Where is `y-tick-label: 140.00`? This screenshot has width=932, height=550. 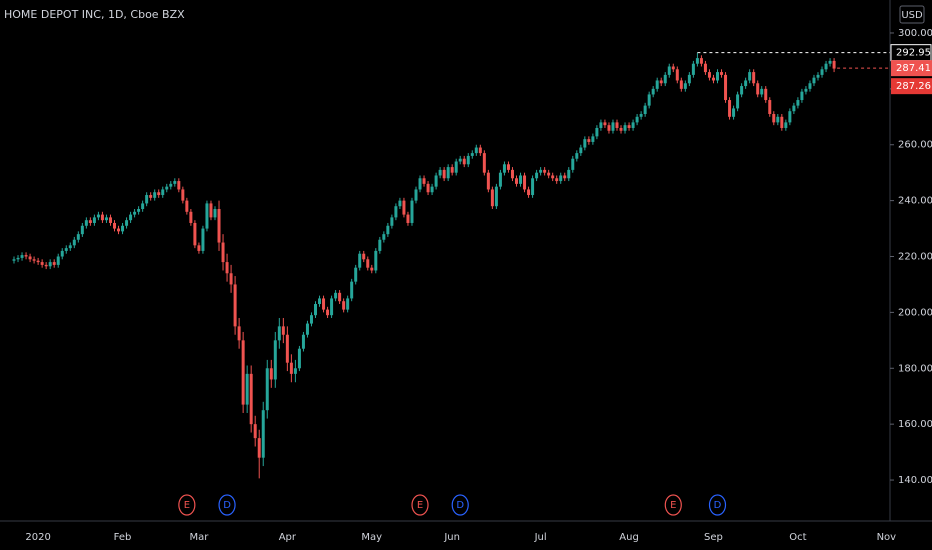
y-tick-label: 140.00 is located at coordinates (915, 480).